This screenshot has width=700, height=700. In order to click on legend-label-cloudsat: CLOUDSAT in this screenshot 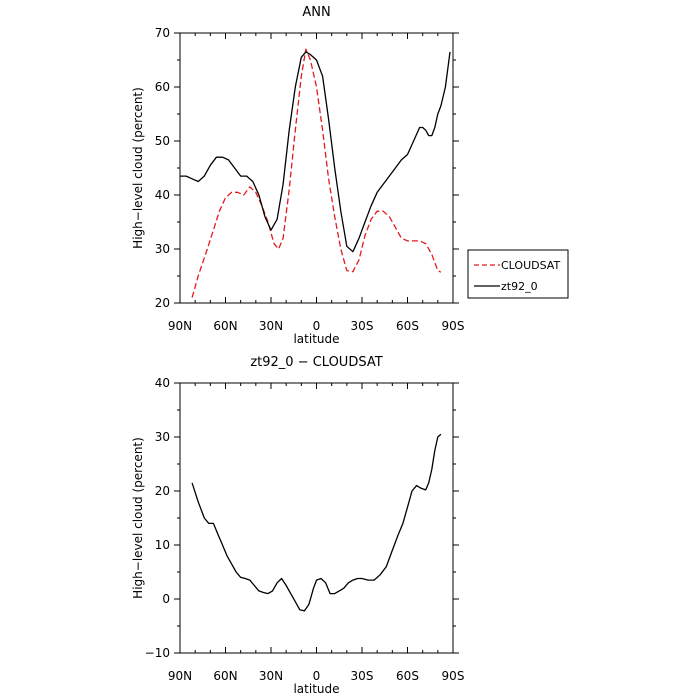, I will do `click(530, 265)`.